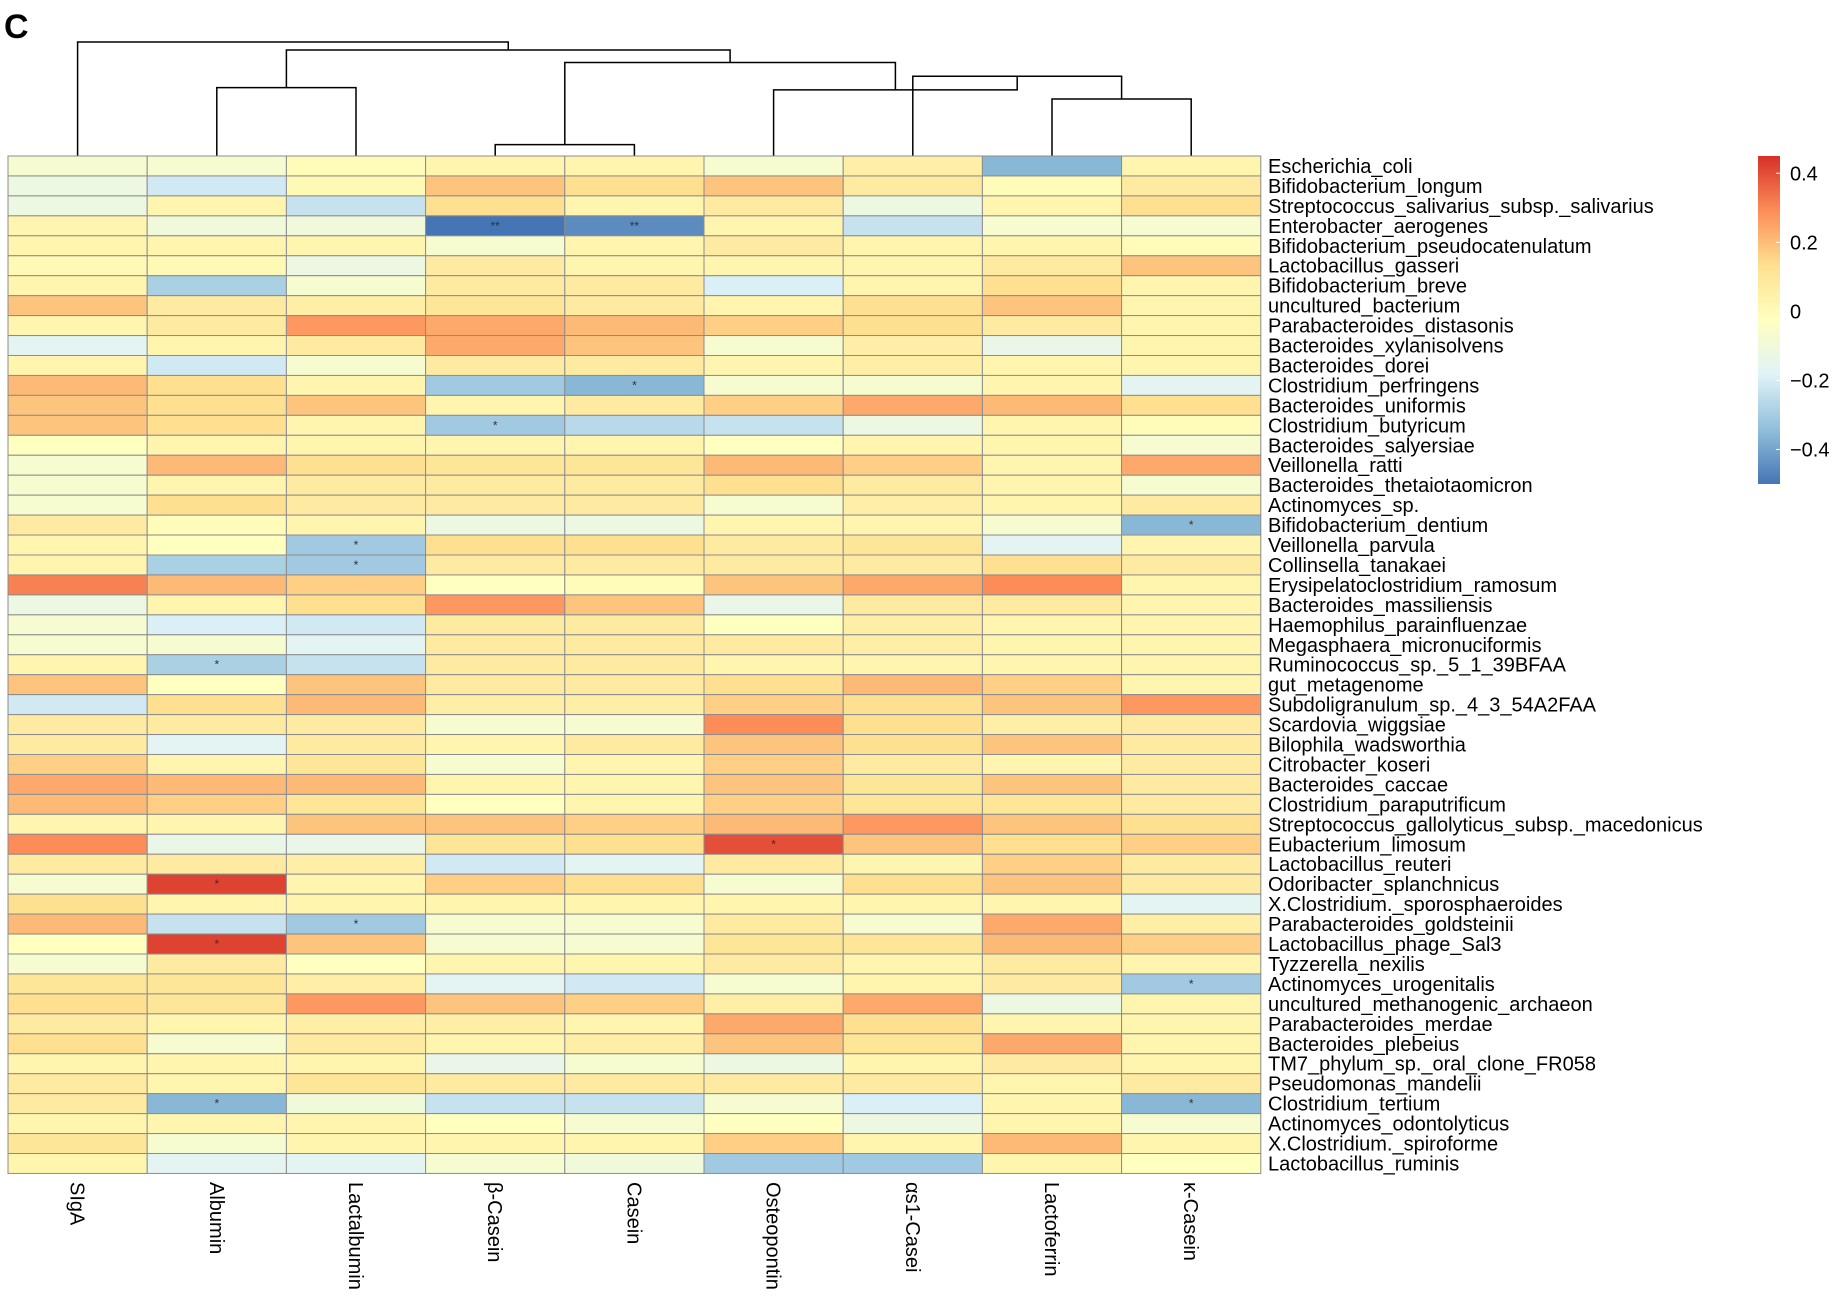 This screenshot has width=1836, height=1303. Describe the element at coordinates (1769, 320) in the screenshot. I see `colorbar-gradient` at that location.